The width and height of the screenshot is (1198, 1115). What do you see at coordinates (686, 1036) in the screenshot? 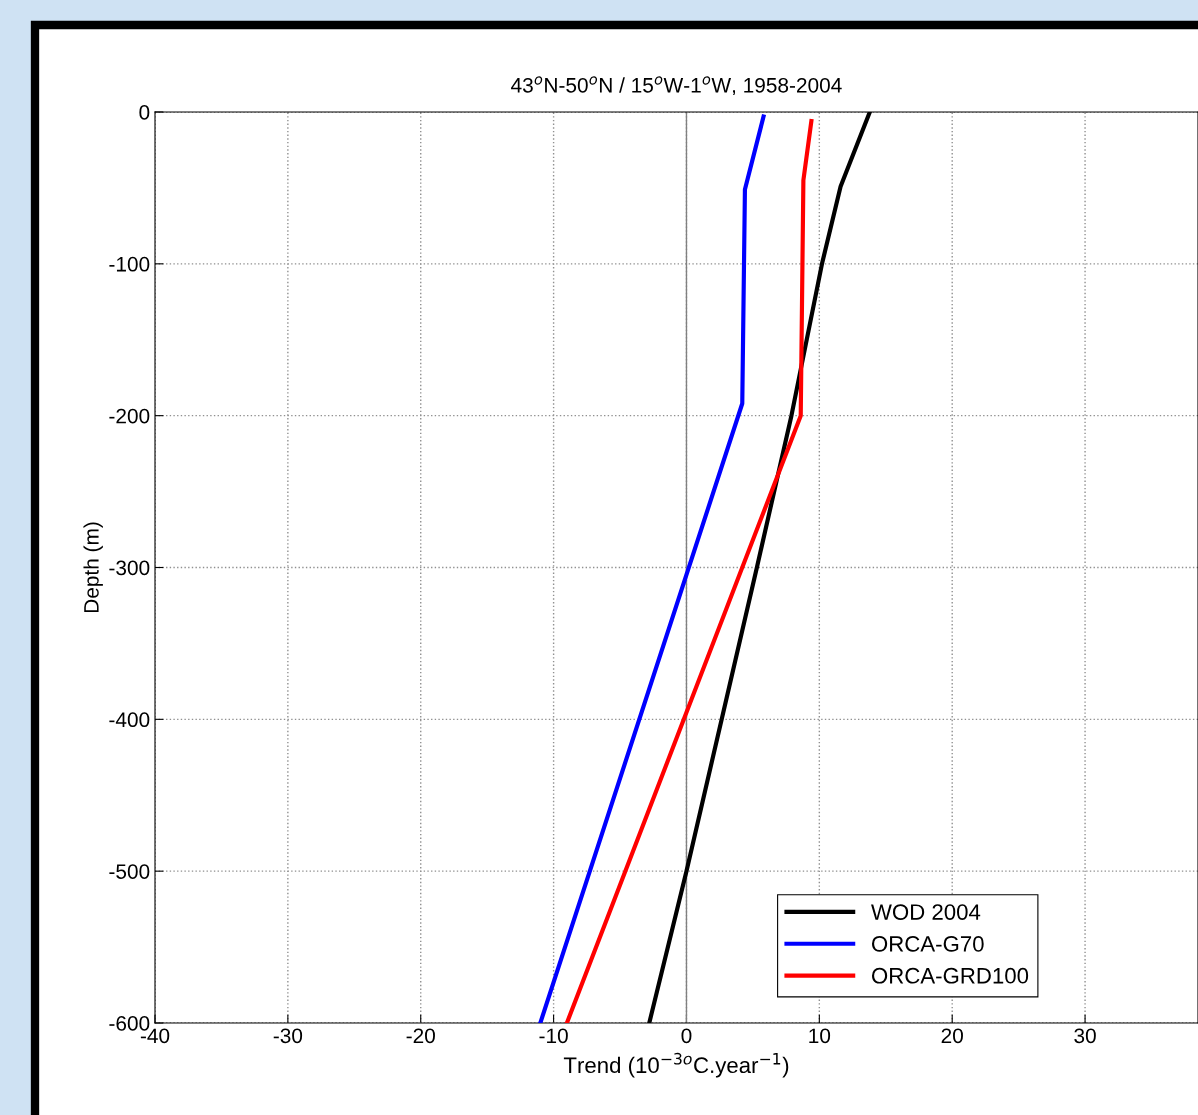
I see `x-tick-label: 0` at bounding box center [686, 1036].